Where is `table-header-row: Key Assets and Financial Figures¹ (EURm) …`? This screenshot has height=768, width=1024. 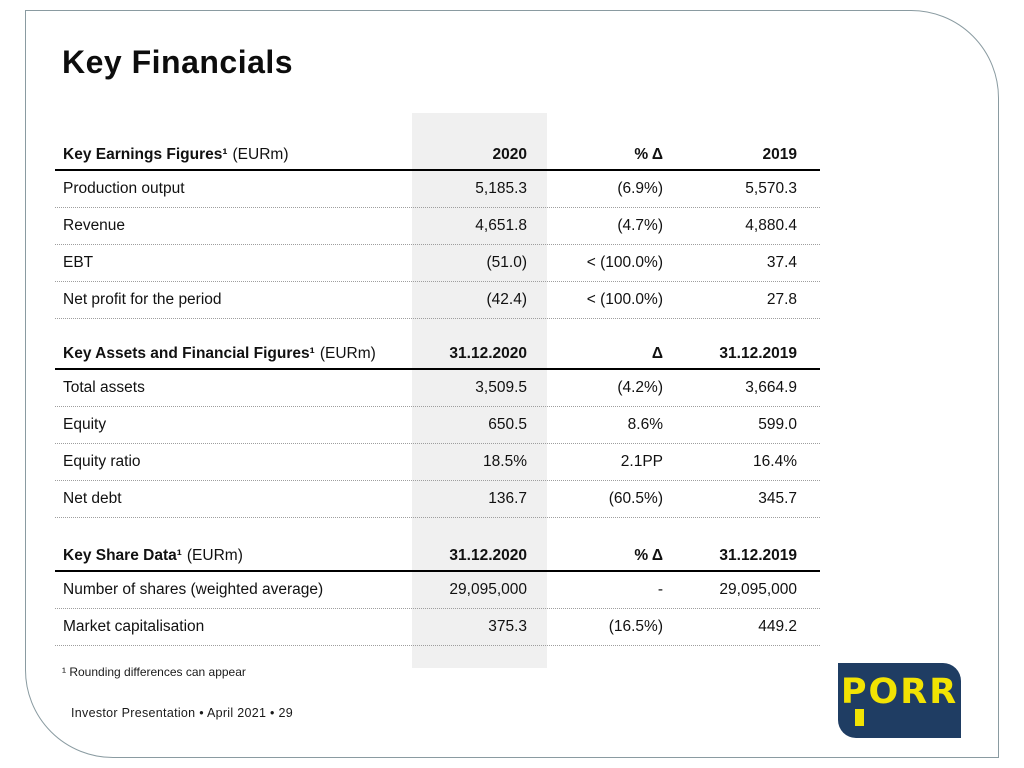
table-header-row: Key Assets and Financial Figures¹ (EURm) … is located at coordinates (437, 354).